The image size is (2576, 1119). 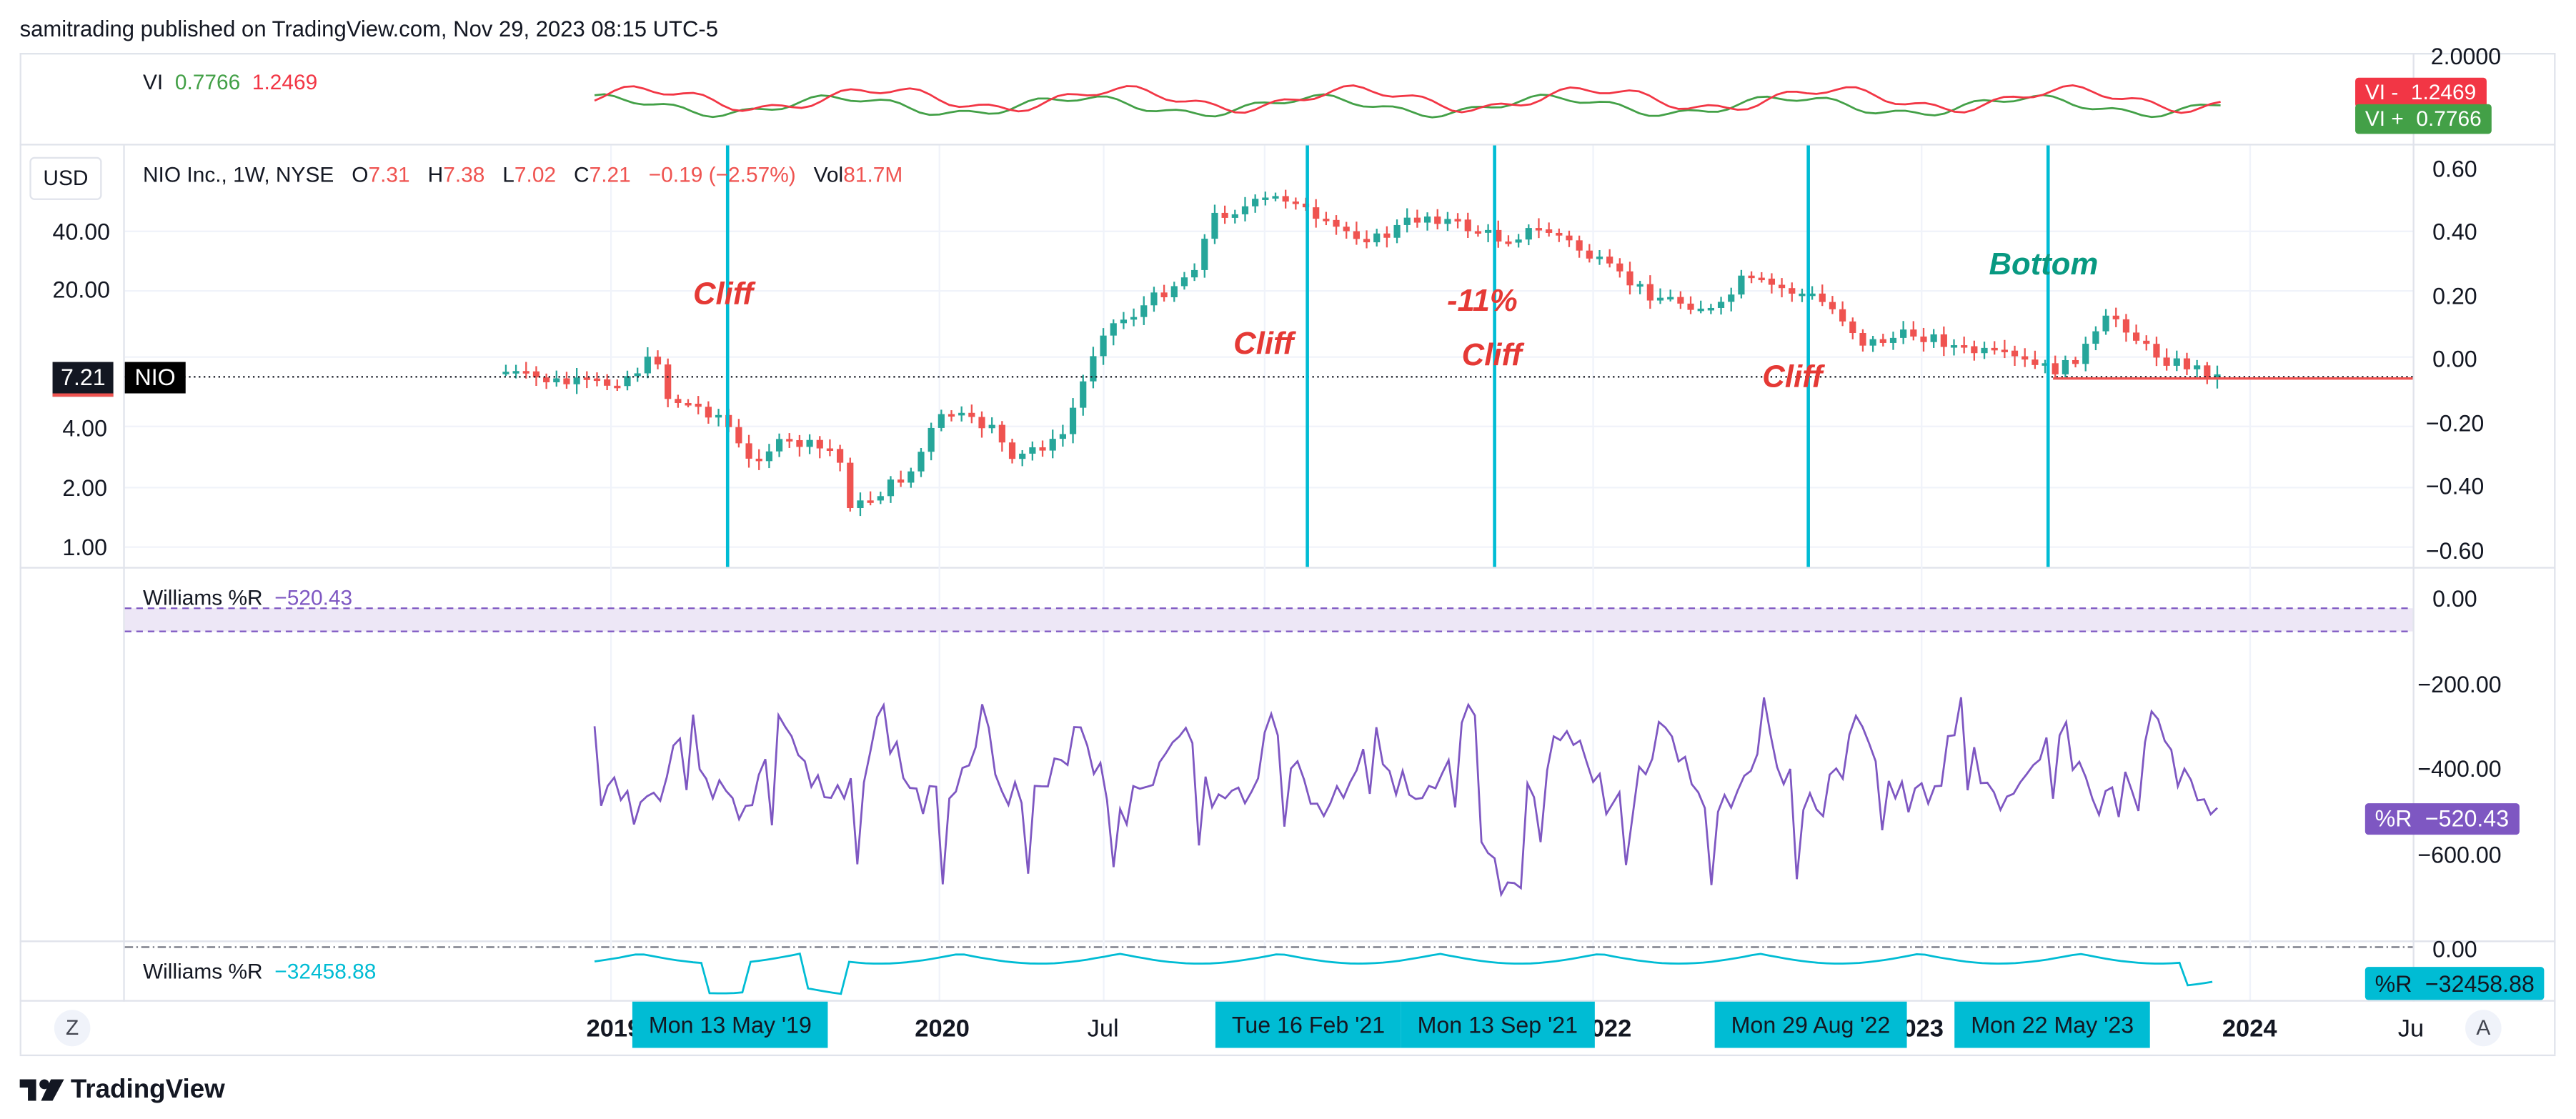 I want to click on symbol-name: NIO Inc., 1W, NYSE, so click(x=238, y=174).